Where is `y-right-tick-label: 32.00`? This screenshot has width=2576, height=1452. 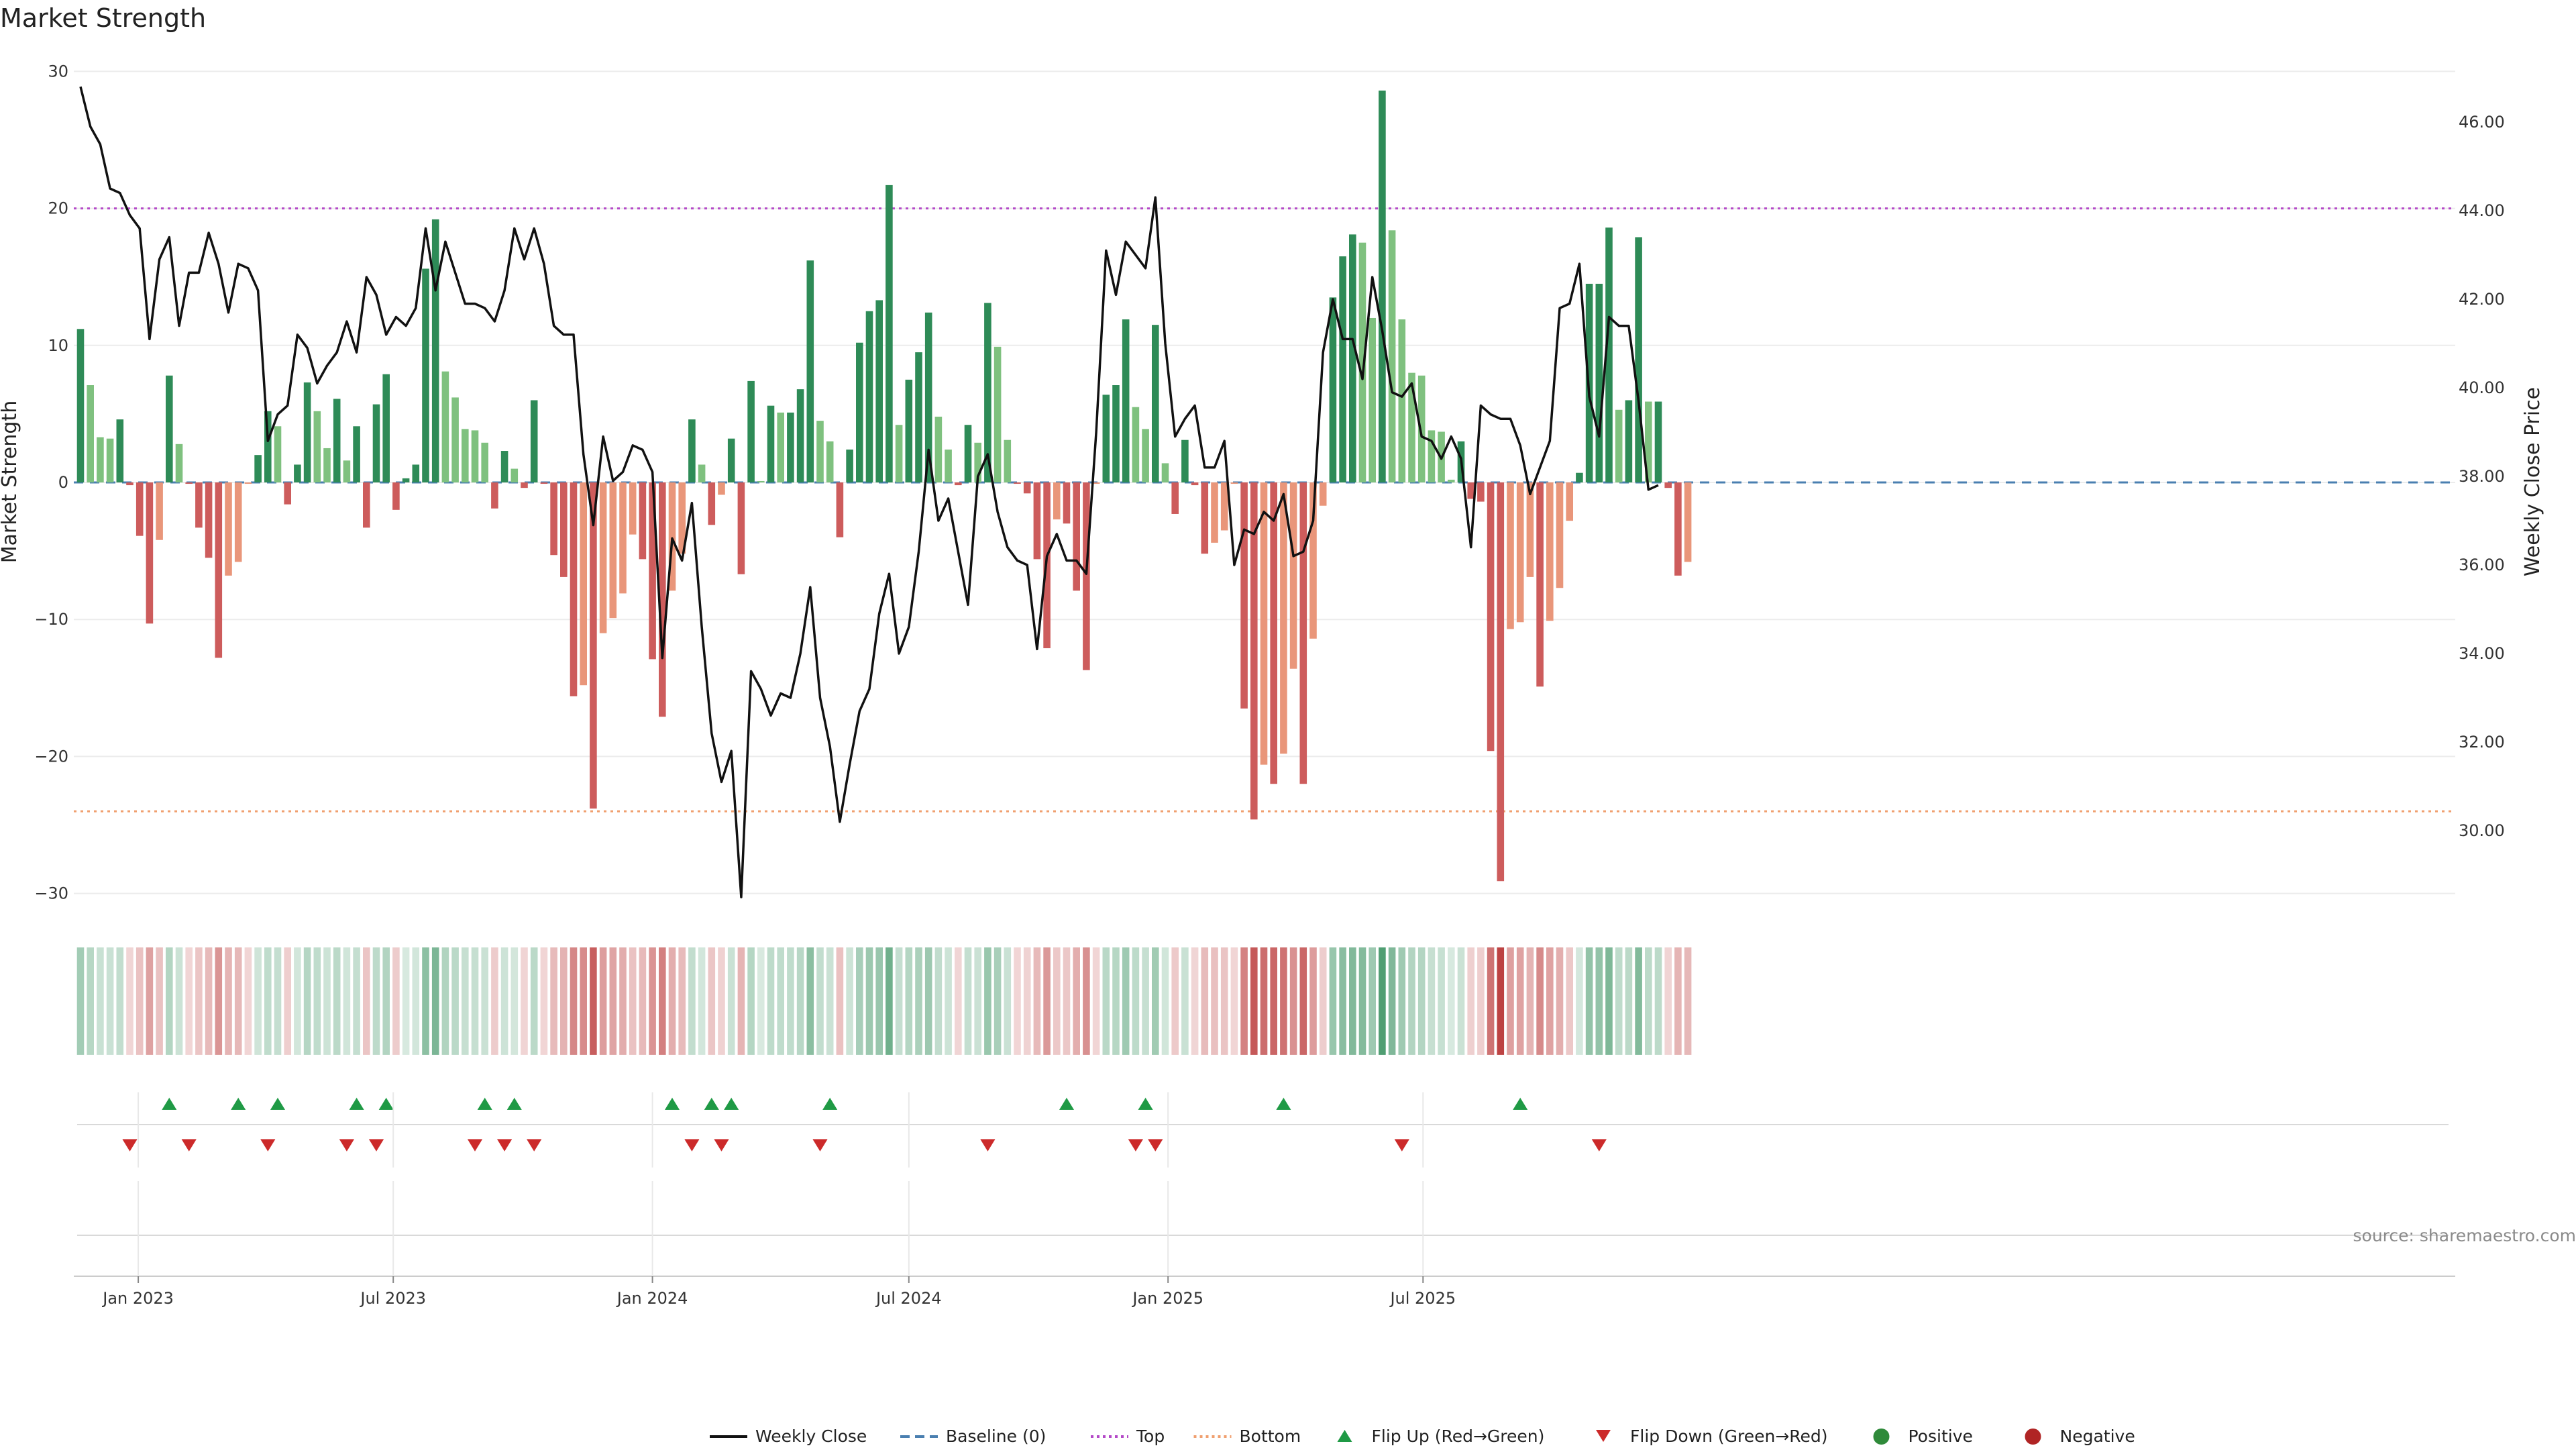
y-right-tick-label: 32.00 is located at coordinates (2482, 742).